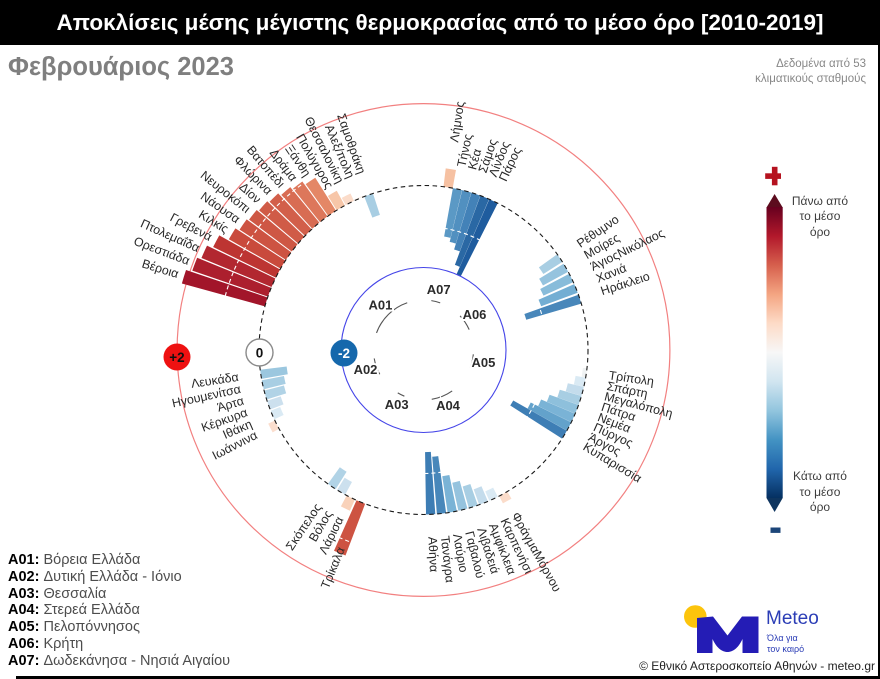 The image size is (880, 679). Describe the element at coordinates (474, 159) in the screenshot. I see `svg-text: Κέα` at that location.